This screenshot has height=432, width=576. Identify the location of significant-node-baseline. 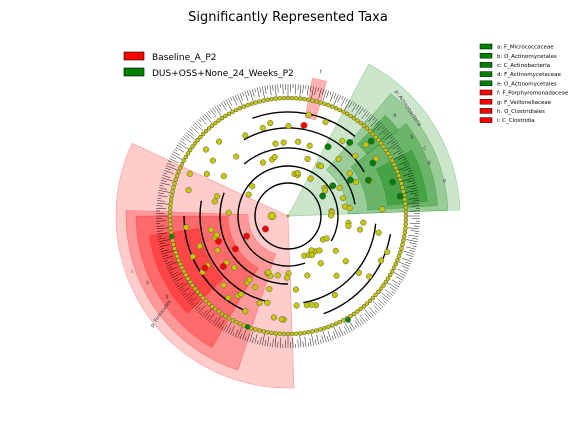
(218, 241).